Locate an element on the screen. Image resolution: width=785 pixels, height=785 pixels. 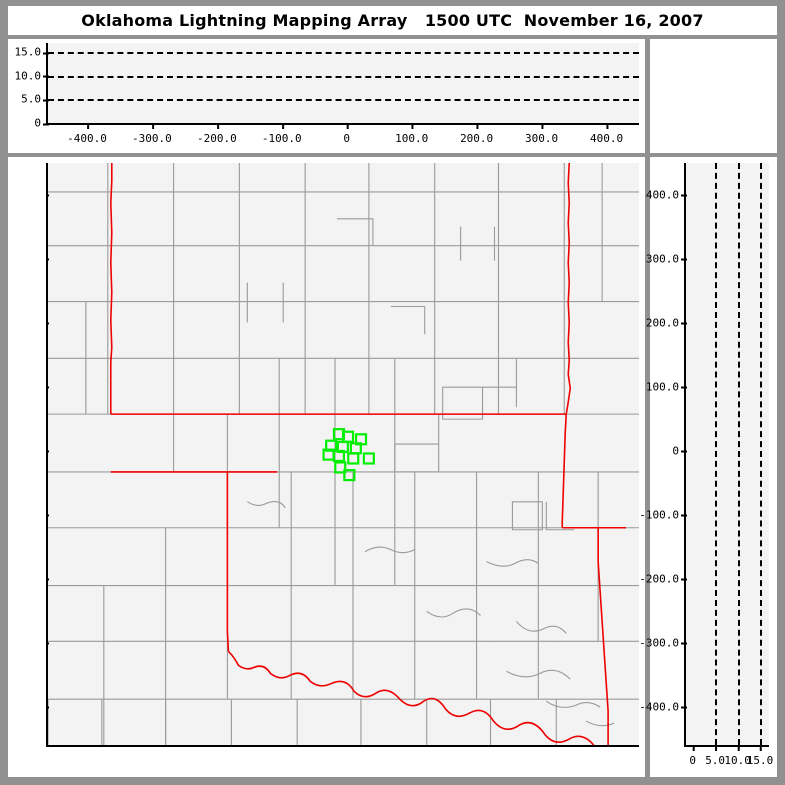
x-axis-tick-label: 5.0 is located at coordinates (715, 756).